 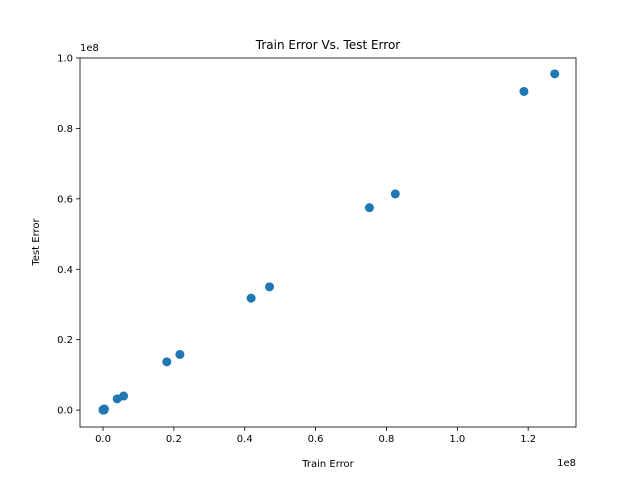 I want to click on x-tick-label: 1.2, so click(x=528, y=439).